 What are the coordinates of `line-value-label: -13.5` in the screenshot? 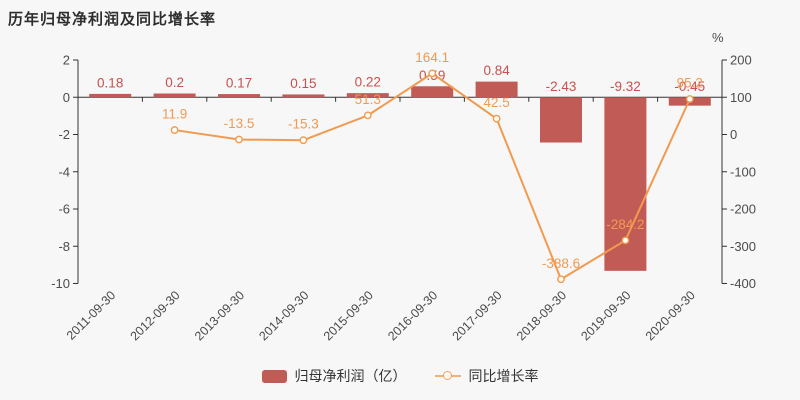 It's located at (239, 123).